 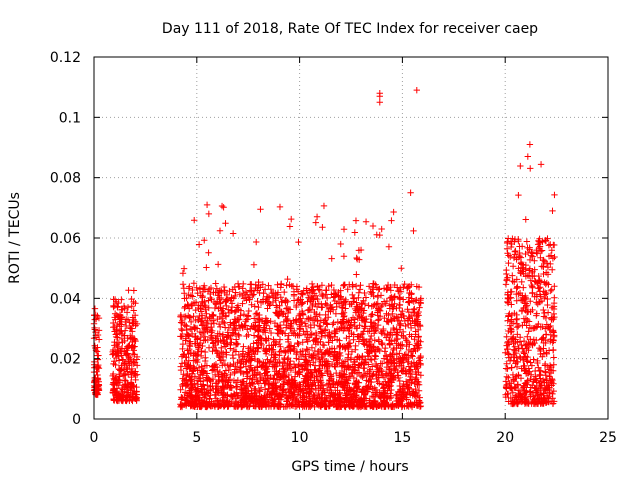 I want to click on x-axis-label: GPS time / hours, so click(x=349, y=467).